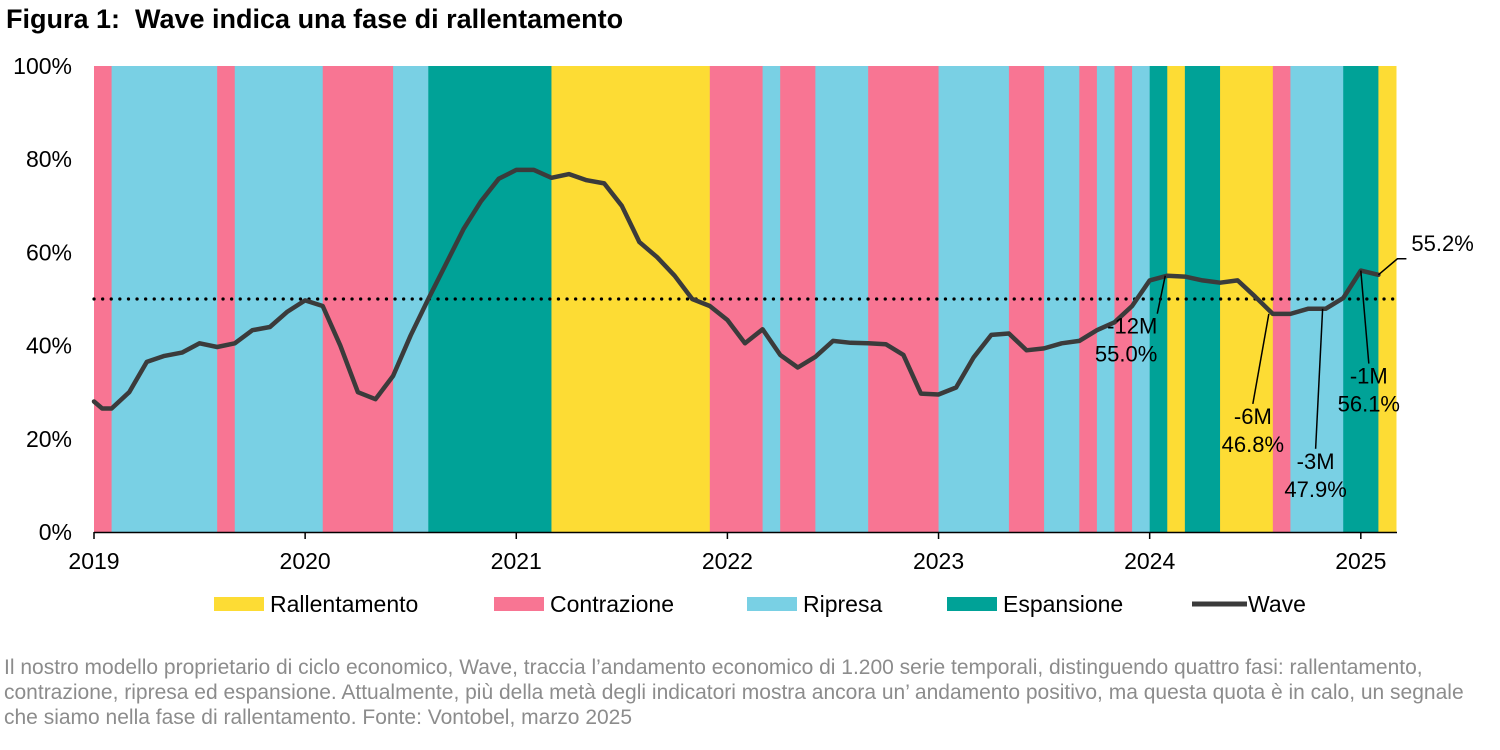 This screenshot has height=750, width=1500. What do you see at coordinates (938, 561) in the screenshot?
I see `x-tick-label: 2023` at bounding box center [938, 561].